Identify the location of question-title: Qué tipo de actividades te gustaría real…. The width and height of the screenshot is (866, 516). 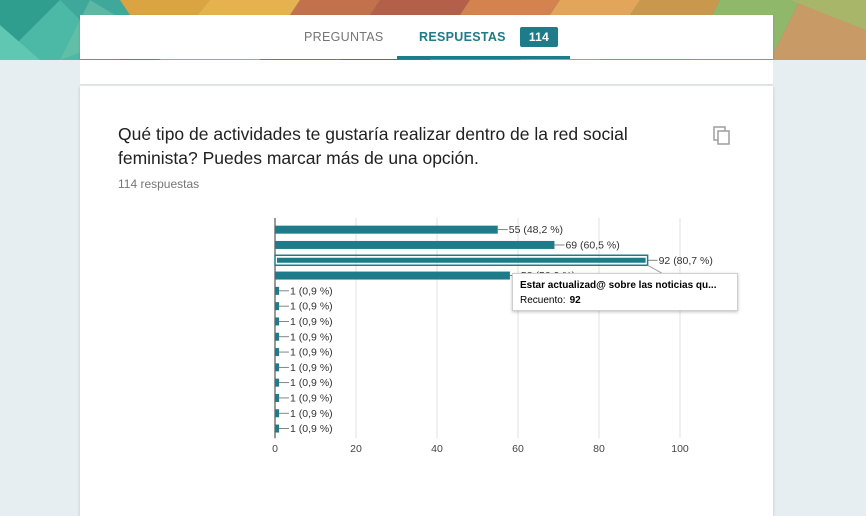
(373, 146).